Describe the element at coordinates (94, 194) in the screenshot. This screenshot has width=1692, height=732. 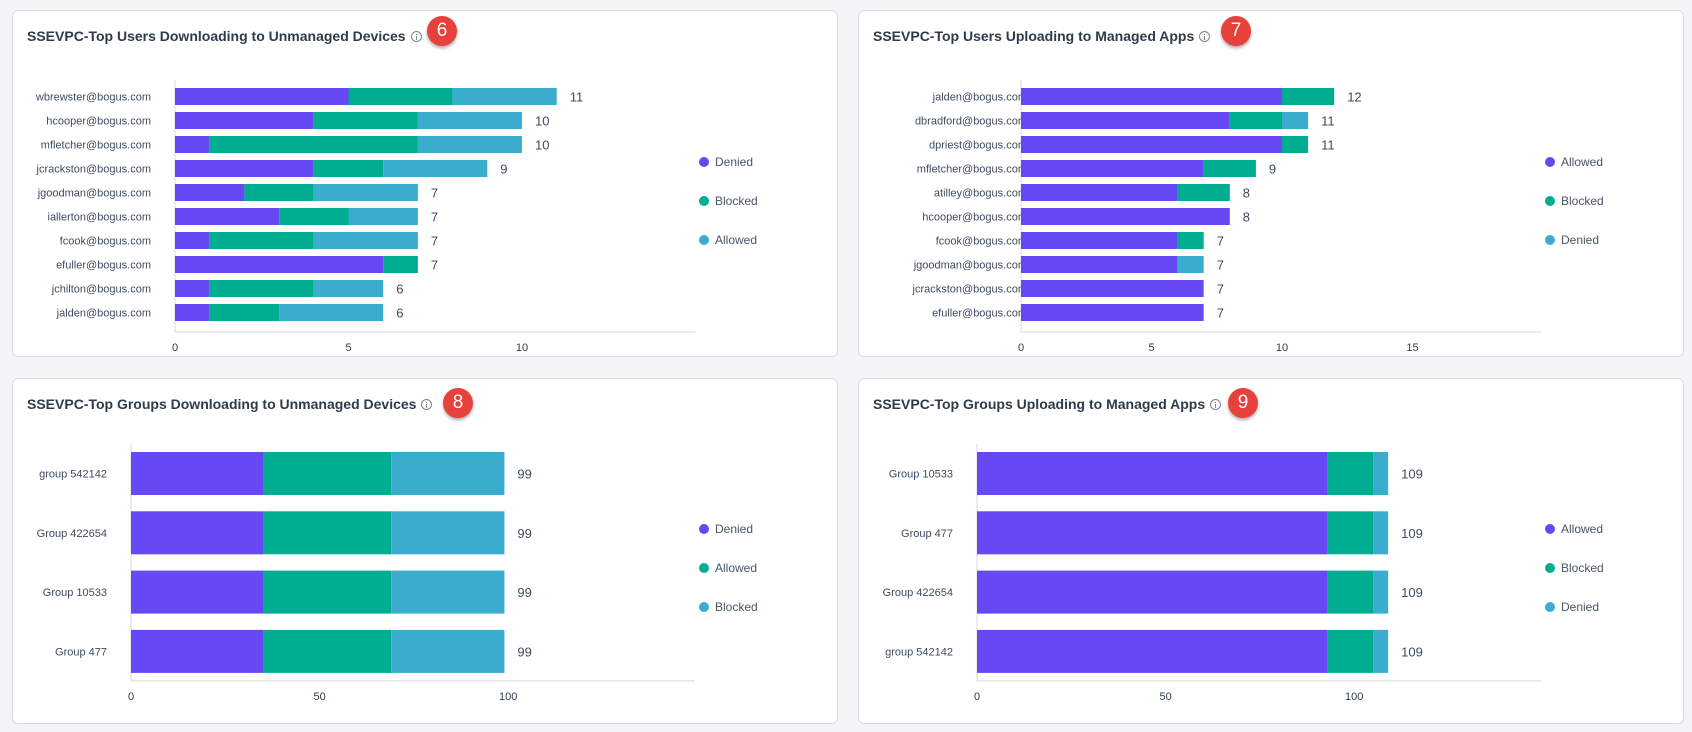
I see `category-label: jgoodman@bogus.com` at that location.